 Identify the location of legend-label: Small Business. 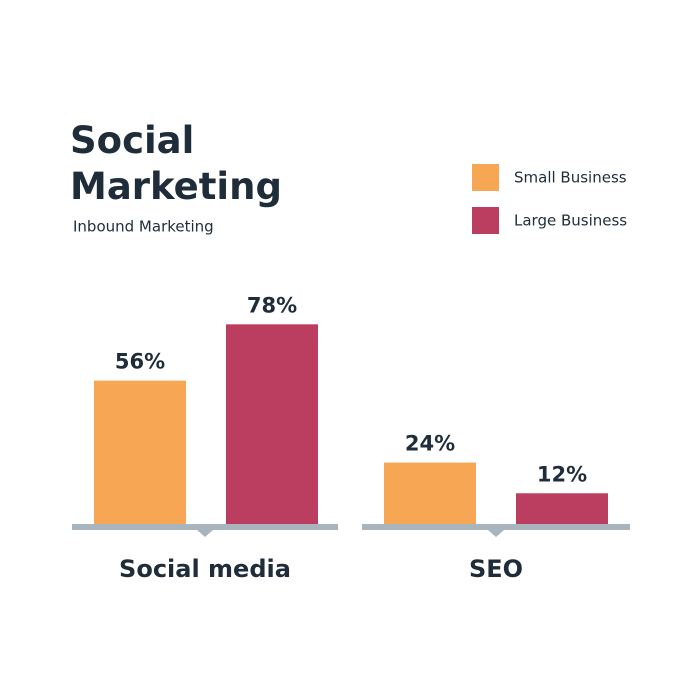
(570, 178).